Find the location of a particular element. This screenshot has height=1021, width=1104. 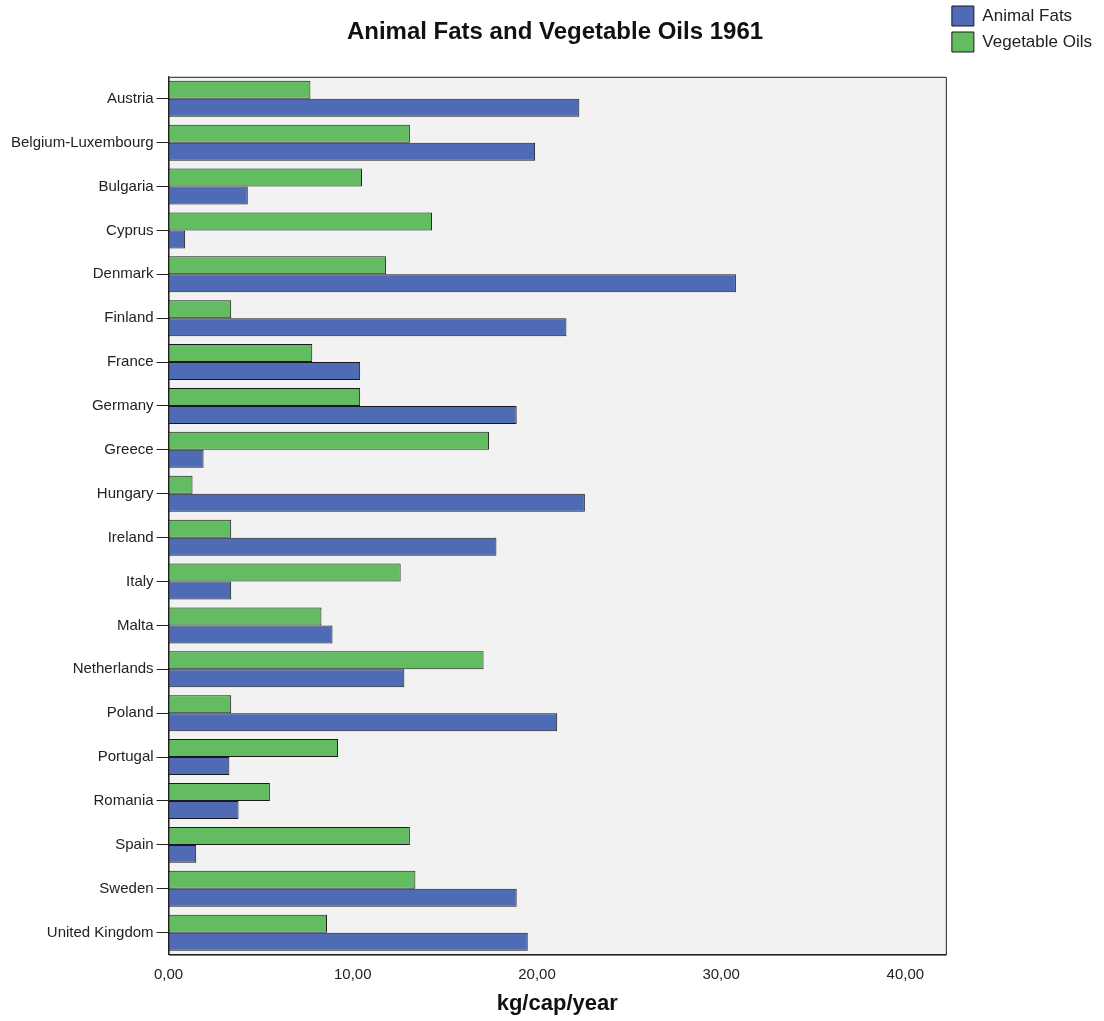

y-tick-label: United Kingdom is located at coordinates (100, 931).